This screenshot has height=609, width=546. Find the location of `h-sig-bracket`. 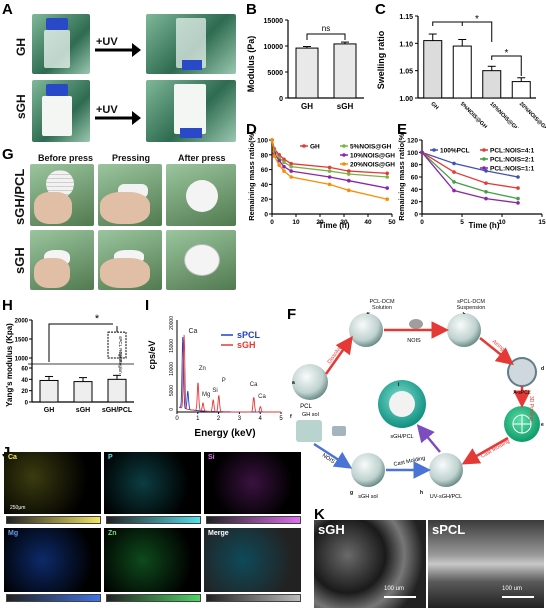

h-sig-bracket is located at coordinates (80, 342).